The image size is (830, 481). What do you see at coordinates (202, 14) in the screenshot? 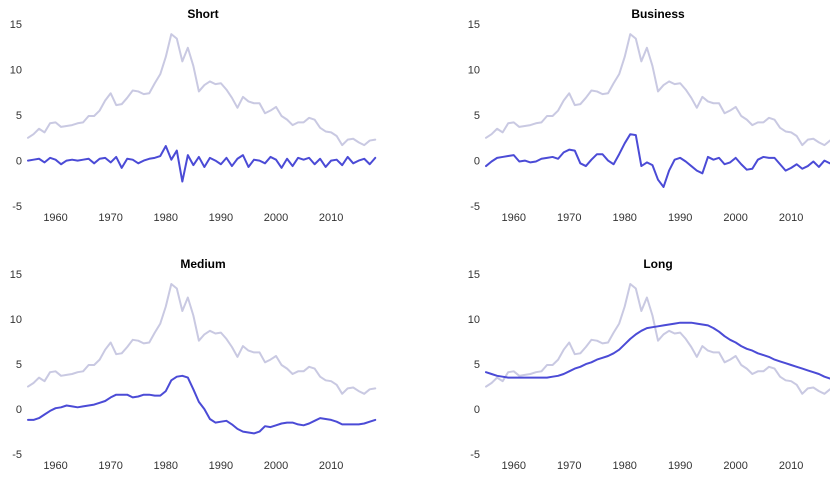
I see `chart-title: Short` at bounding box center [202, 14].